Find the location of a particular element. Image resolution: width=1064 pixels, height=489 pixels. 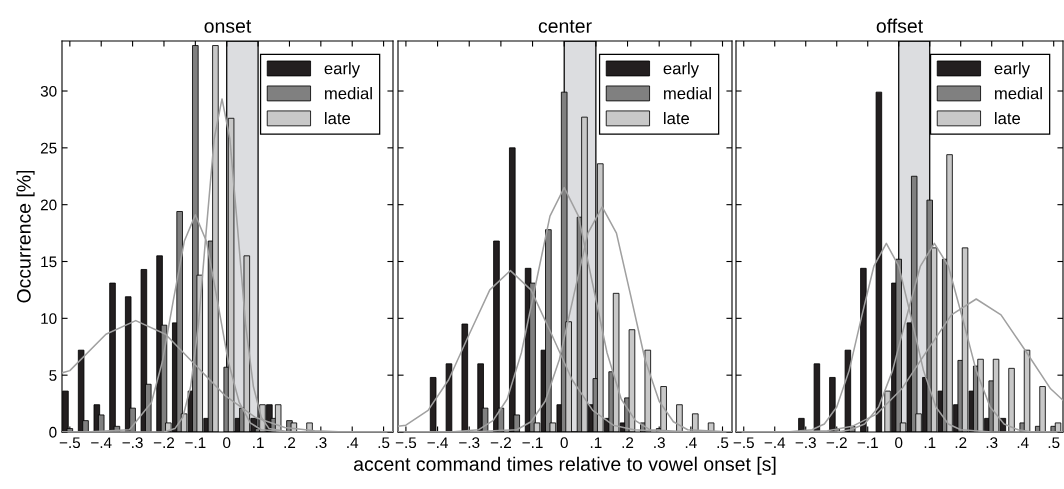

y-tick-label: 10 is located at coordinates (49, 319).